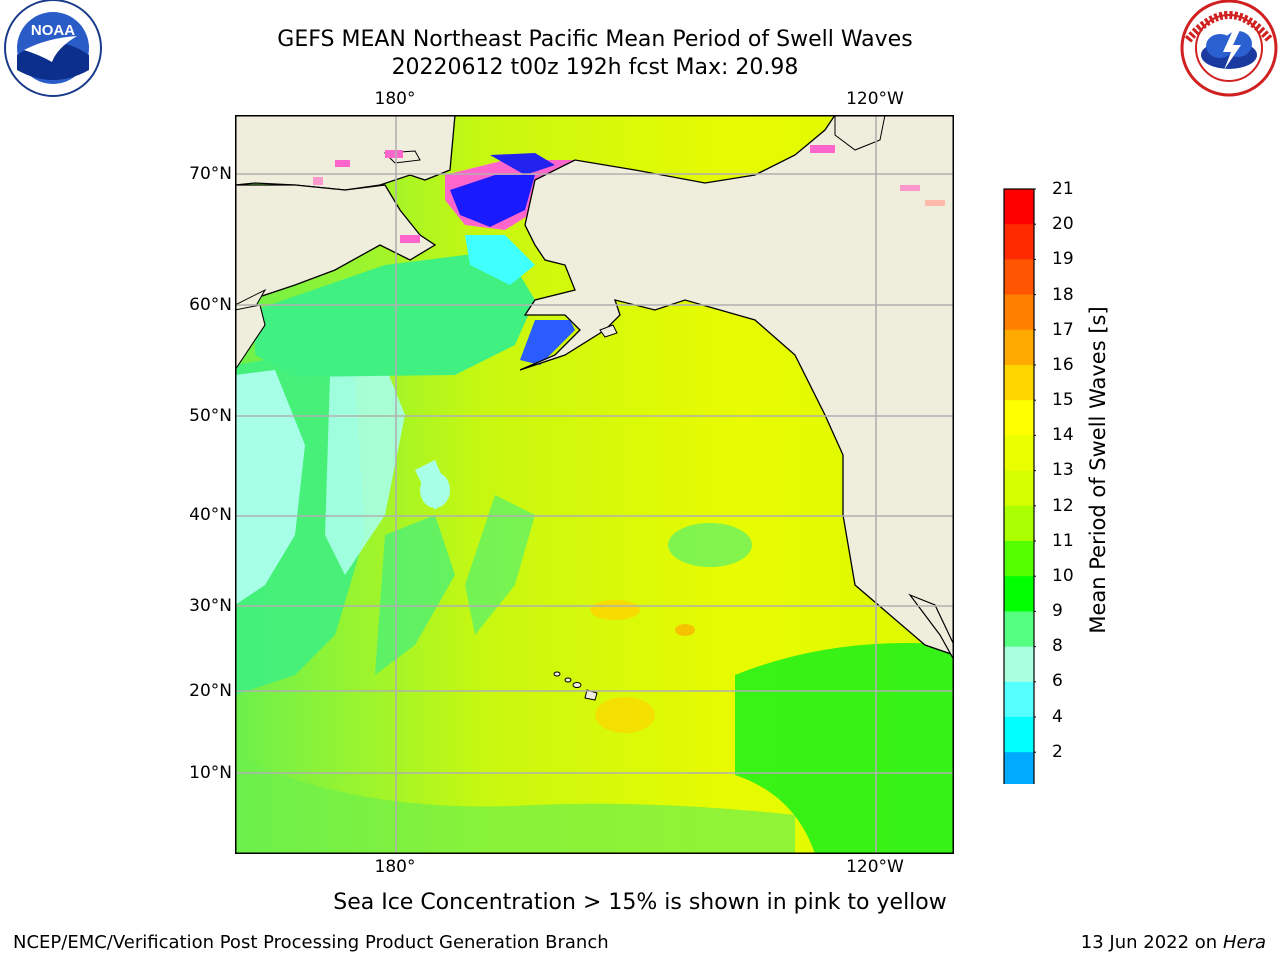 This screenshot has width=1280, height=960. What do you see at coordinates (53, 48) in the screenshot?
I see `noaa-logo: NOAA` at bounding box center [53, 48].